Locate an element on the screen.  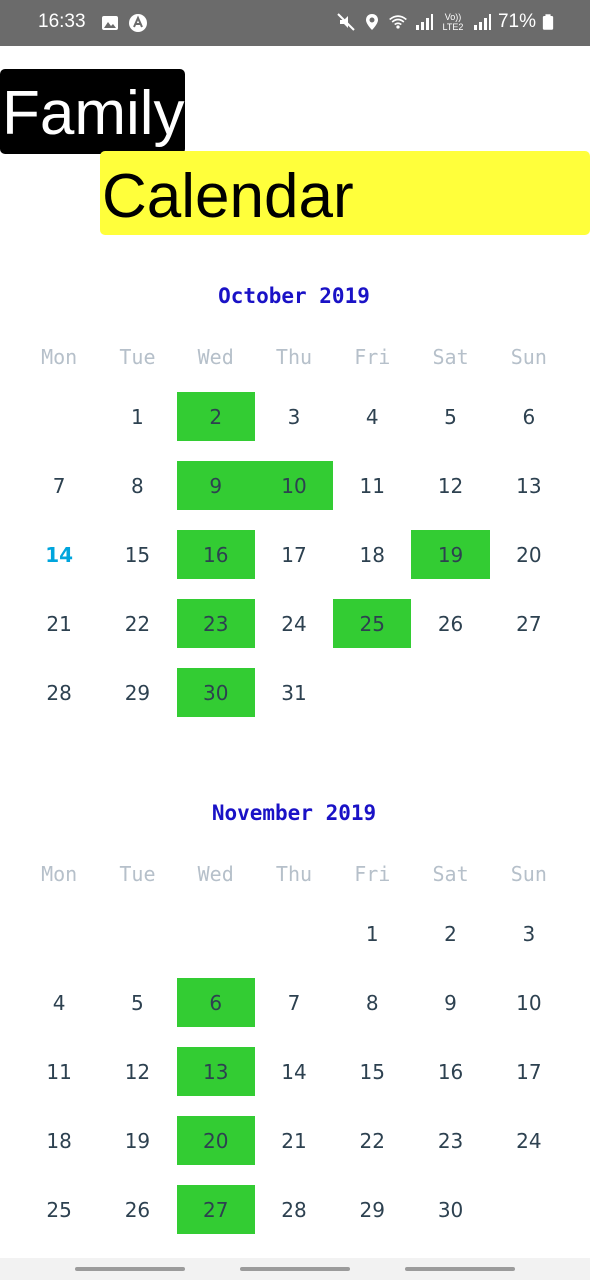
calendar-week-row: 21 22 23 24 25 26 27 is located at coordinates (294, 633).